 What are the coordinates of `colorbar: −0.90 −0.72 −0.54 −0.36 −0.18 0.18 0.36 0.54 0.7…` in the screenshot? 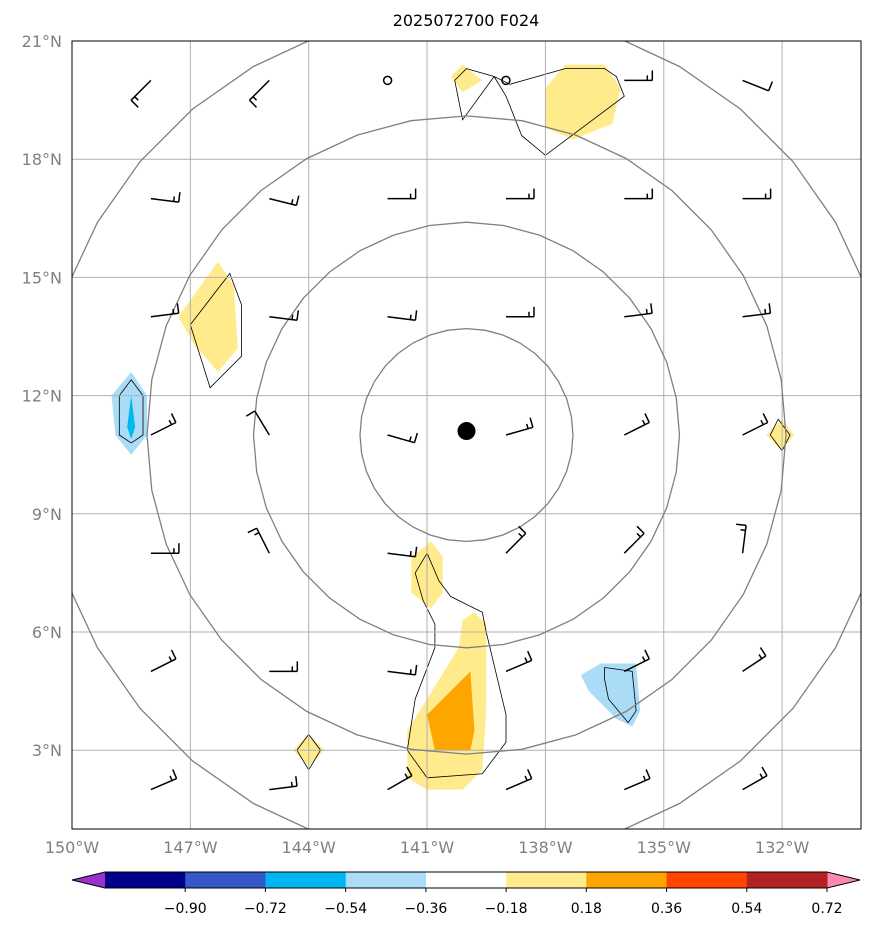 It's located at (466, 894).